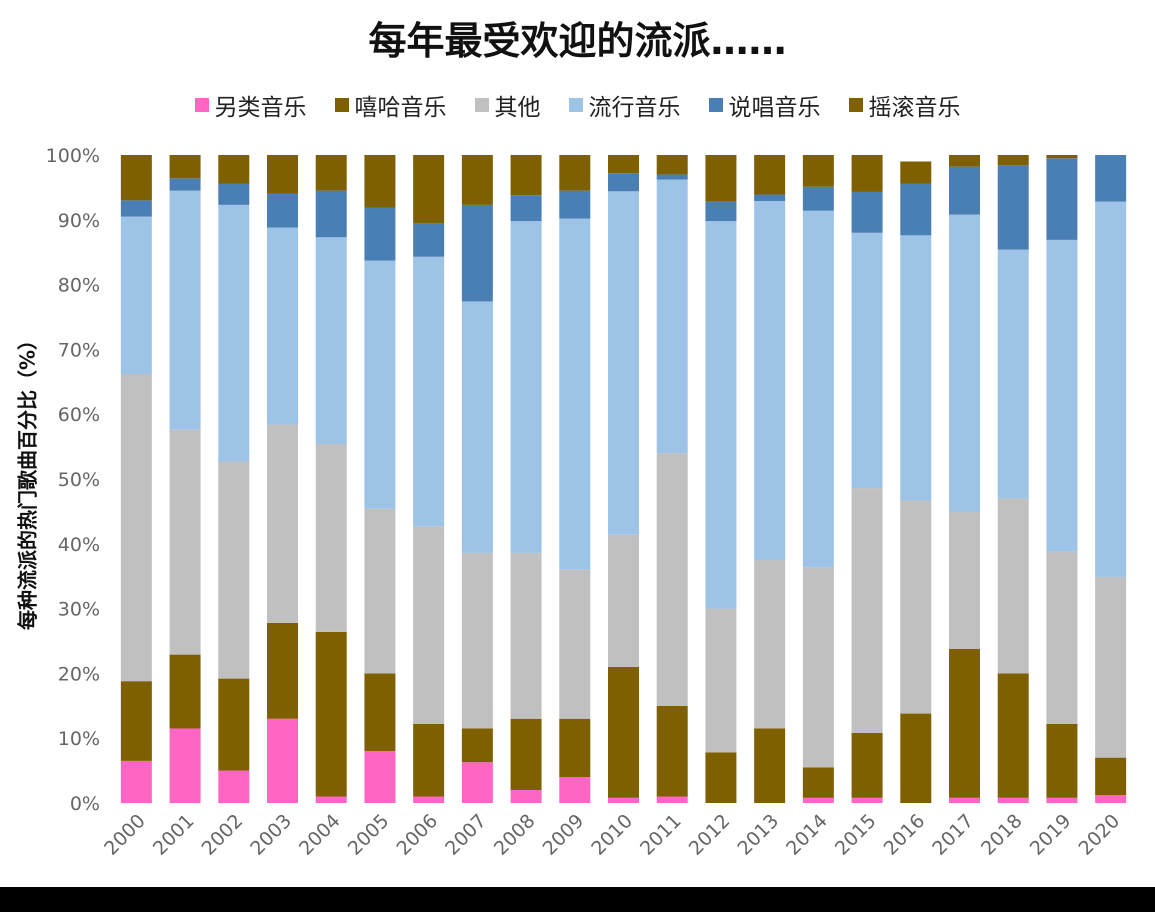  What do you see at coordinates (73, 156) in the screenshot?
I see `y-tick-label: 100%` at bounding box center [73, 156].